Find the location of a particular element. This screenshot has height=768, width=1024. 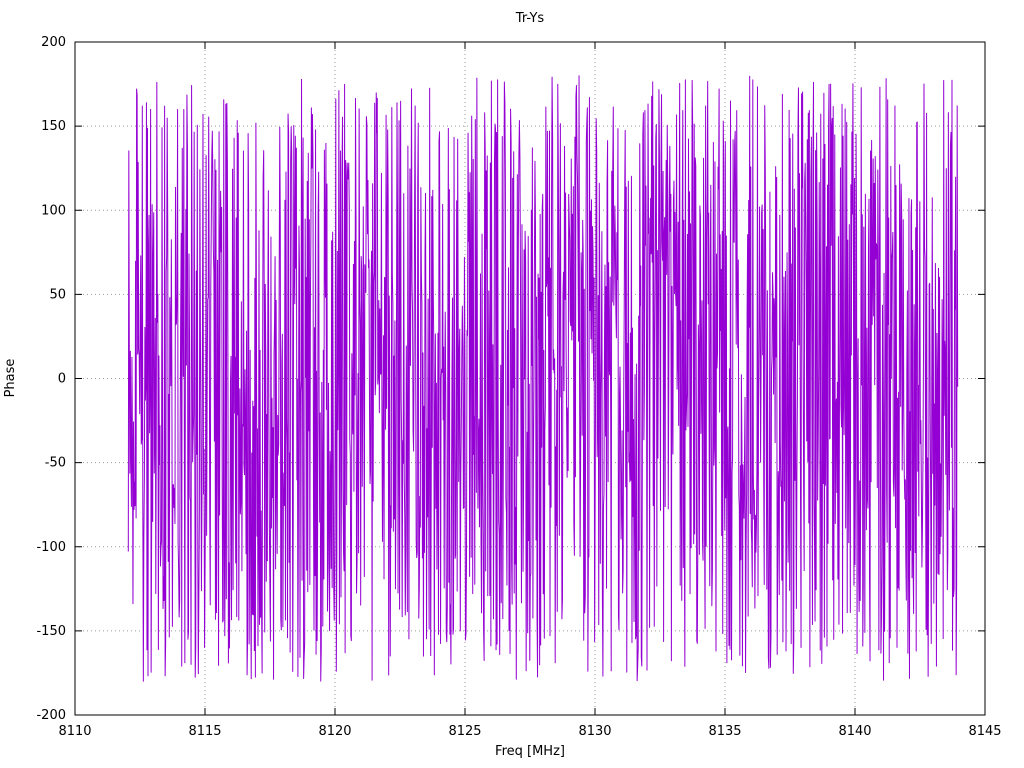

x-tick-label: 8115 is located at coordinates (204, 731).